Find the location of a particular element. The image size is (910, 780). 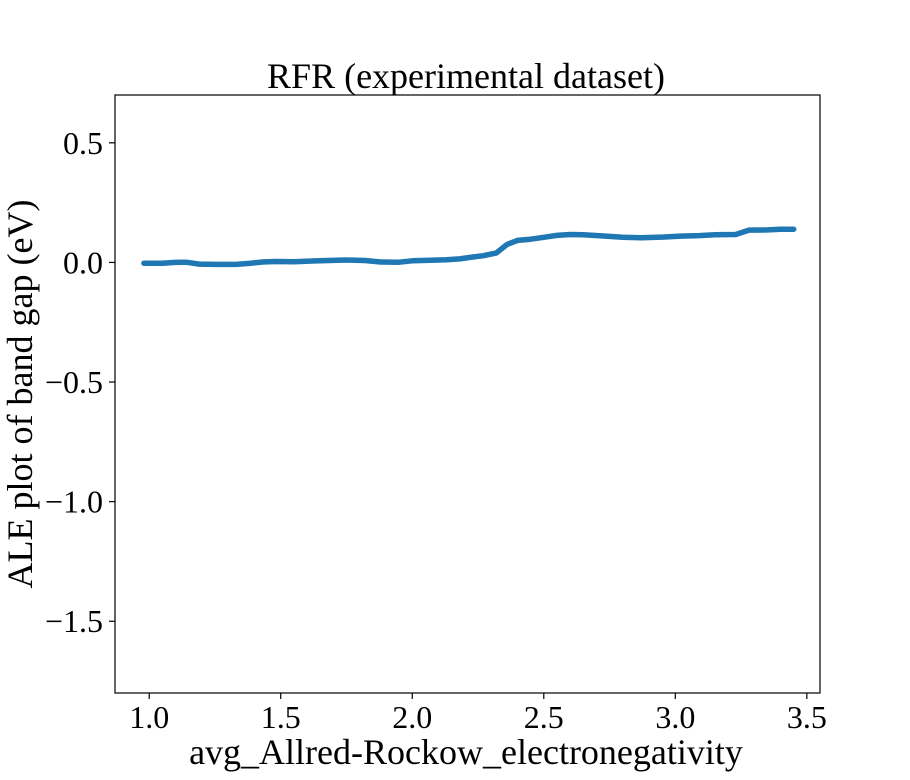

y-axis-ticks: 0.5 0.0 −0.5 −1.0 −1.5 is located at coordinates (80, 382).